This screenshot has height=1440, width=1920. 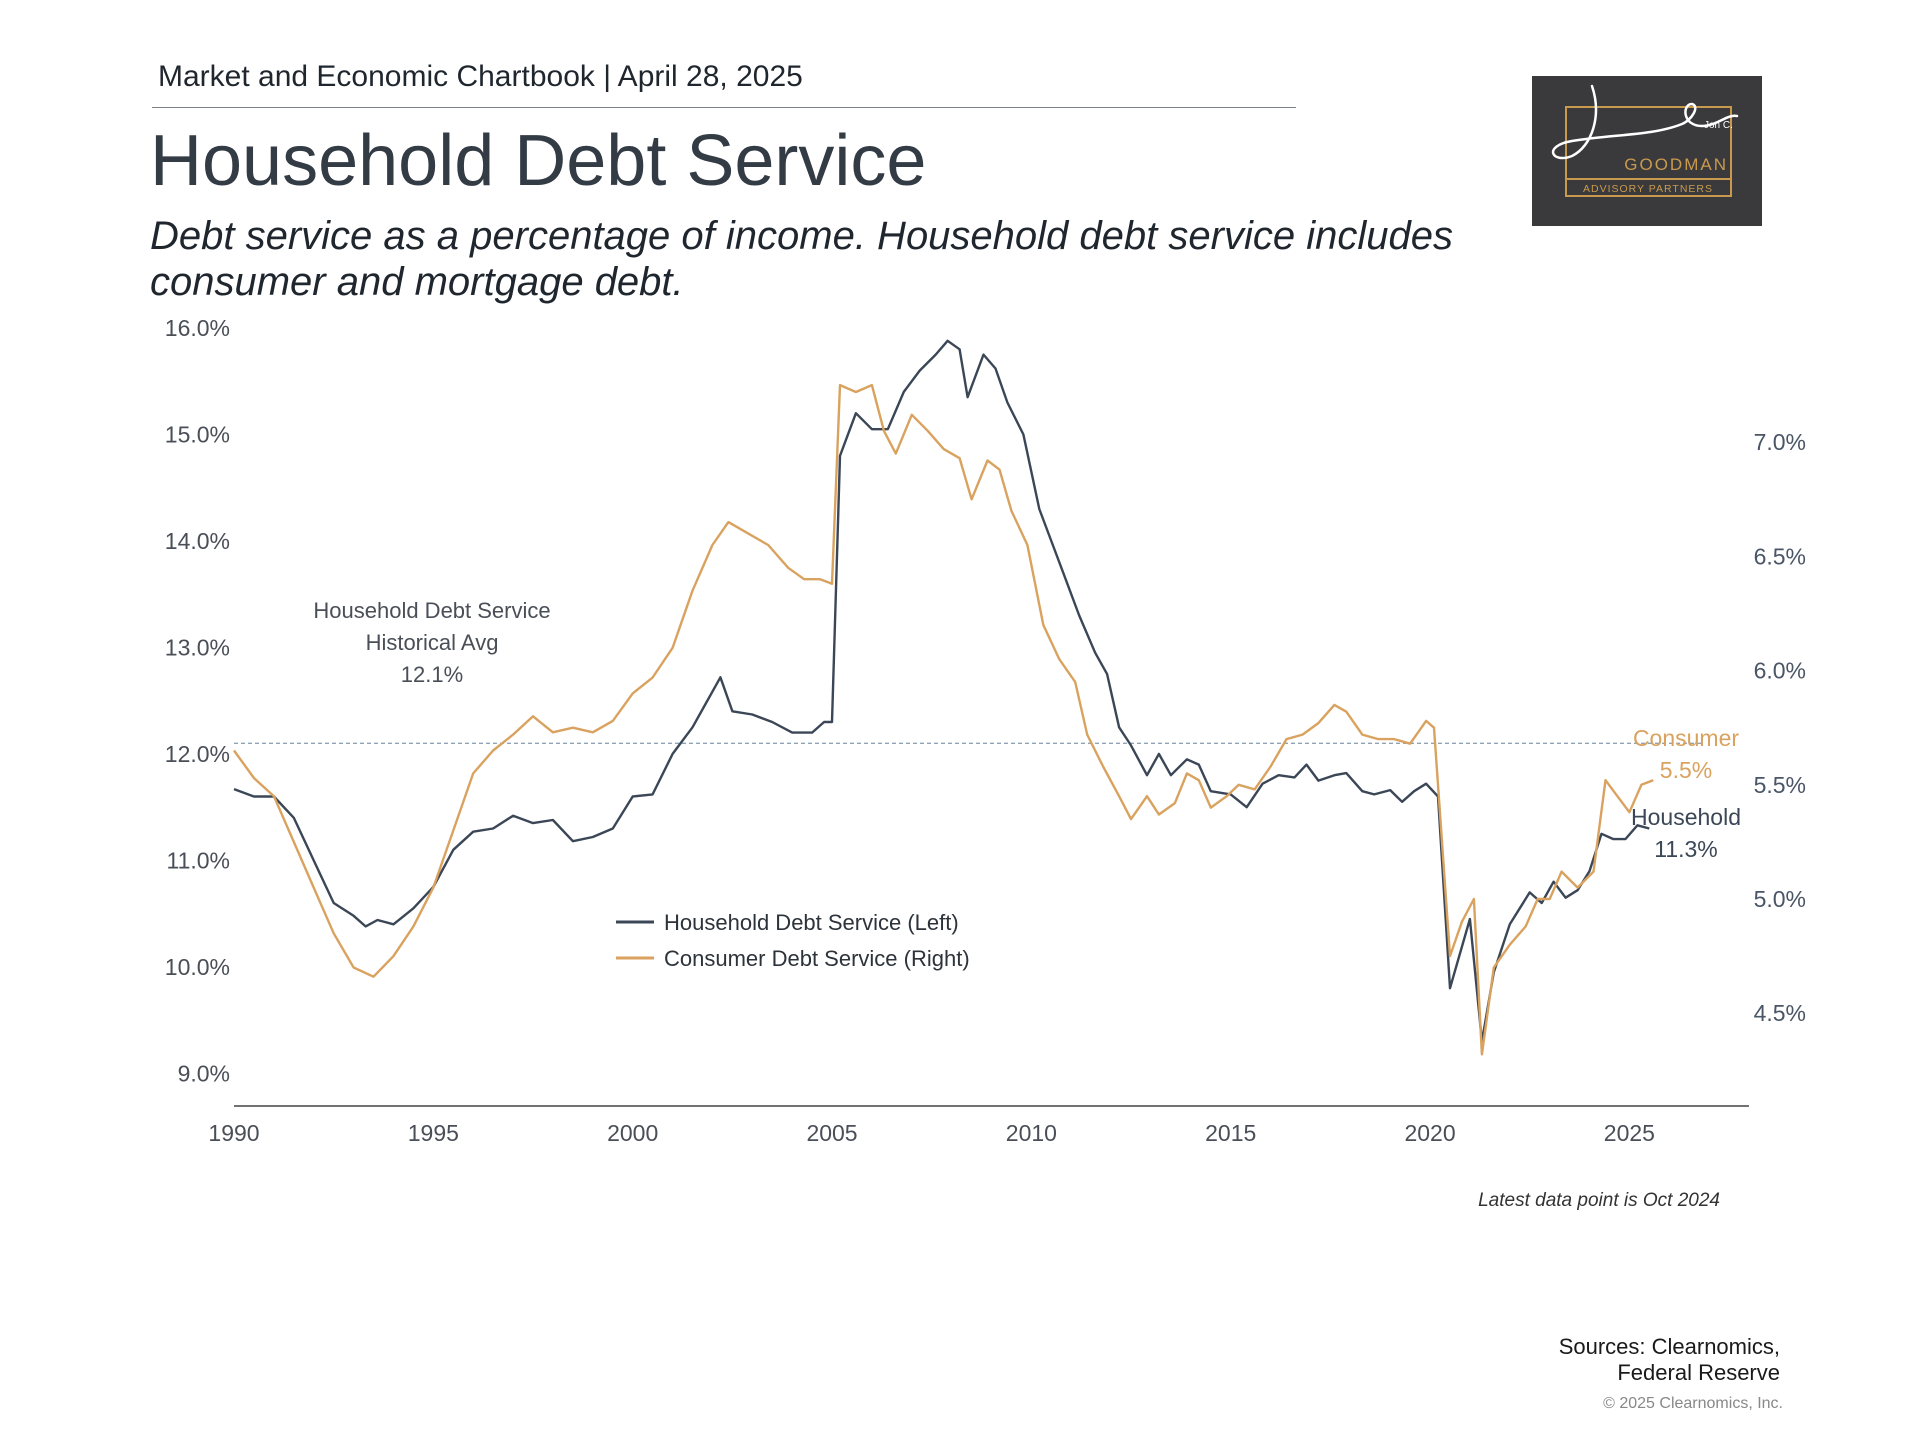 I want to click on left-tick-label: 9.0%, so click(x=204, y=1073).